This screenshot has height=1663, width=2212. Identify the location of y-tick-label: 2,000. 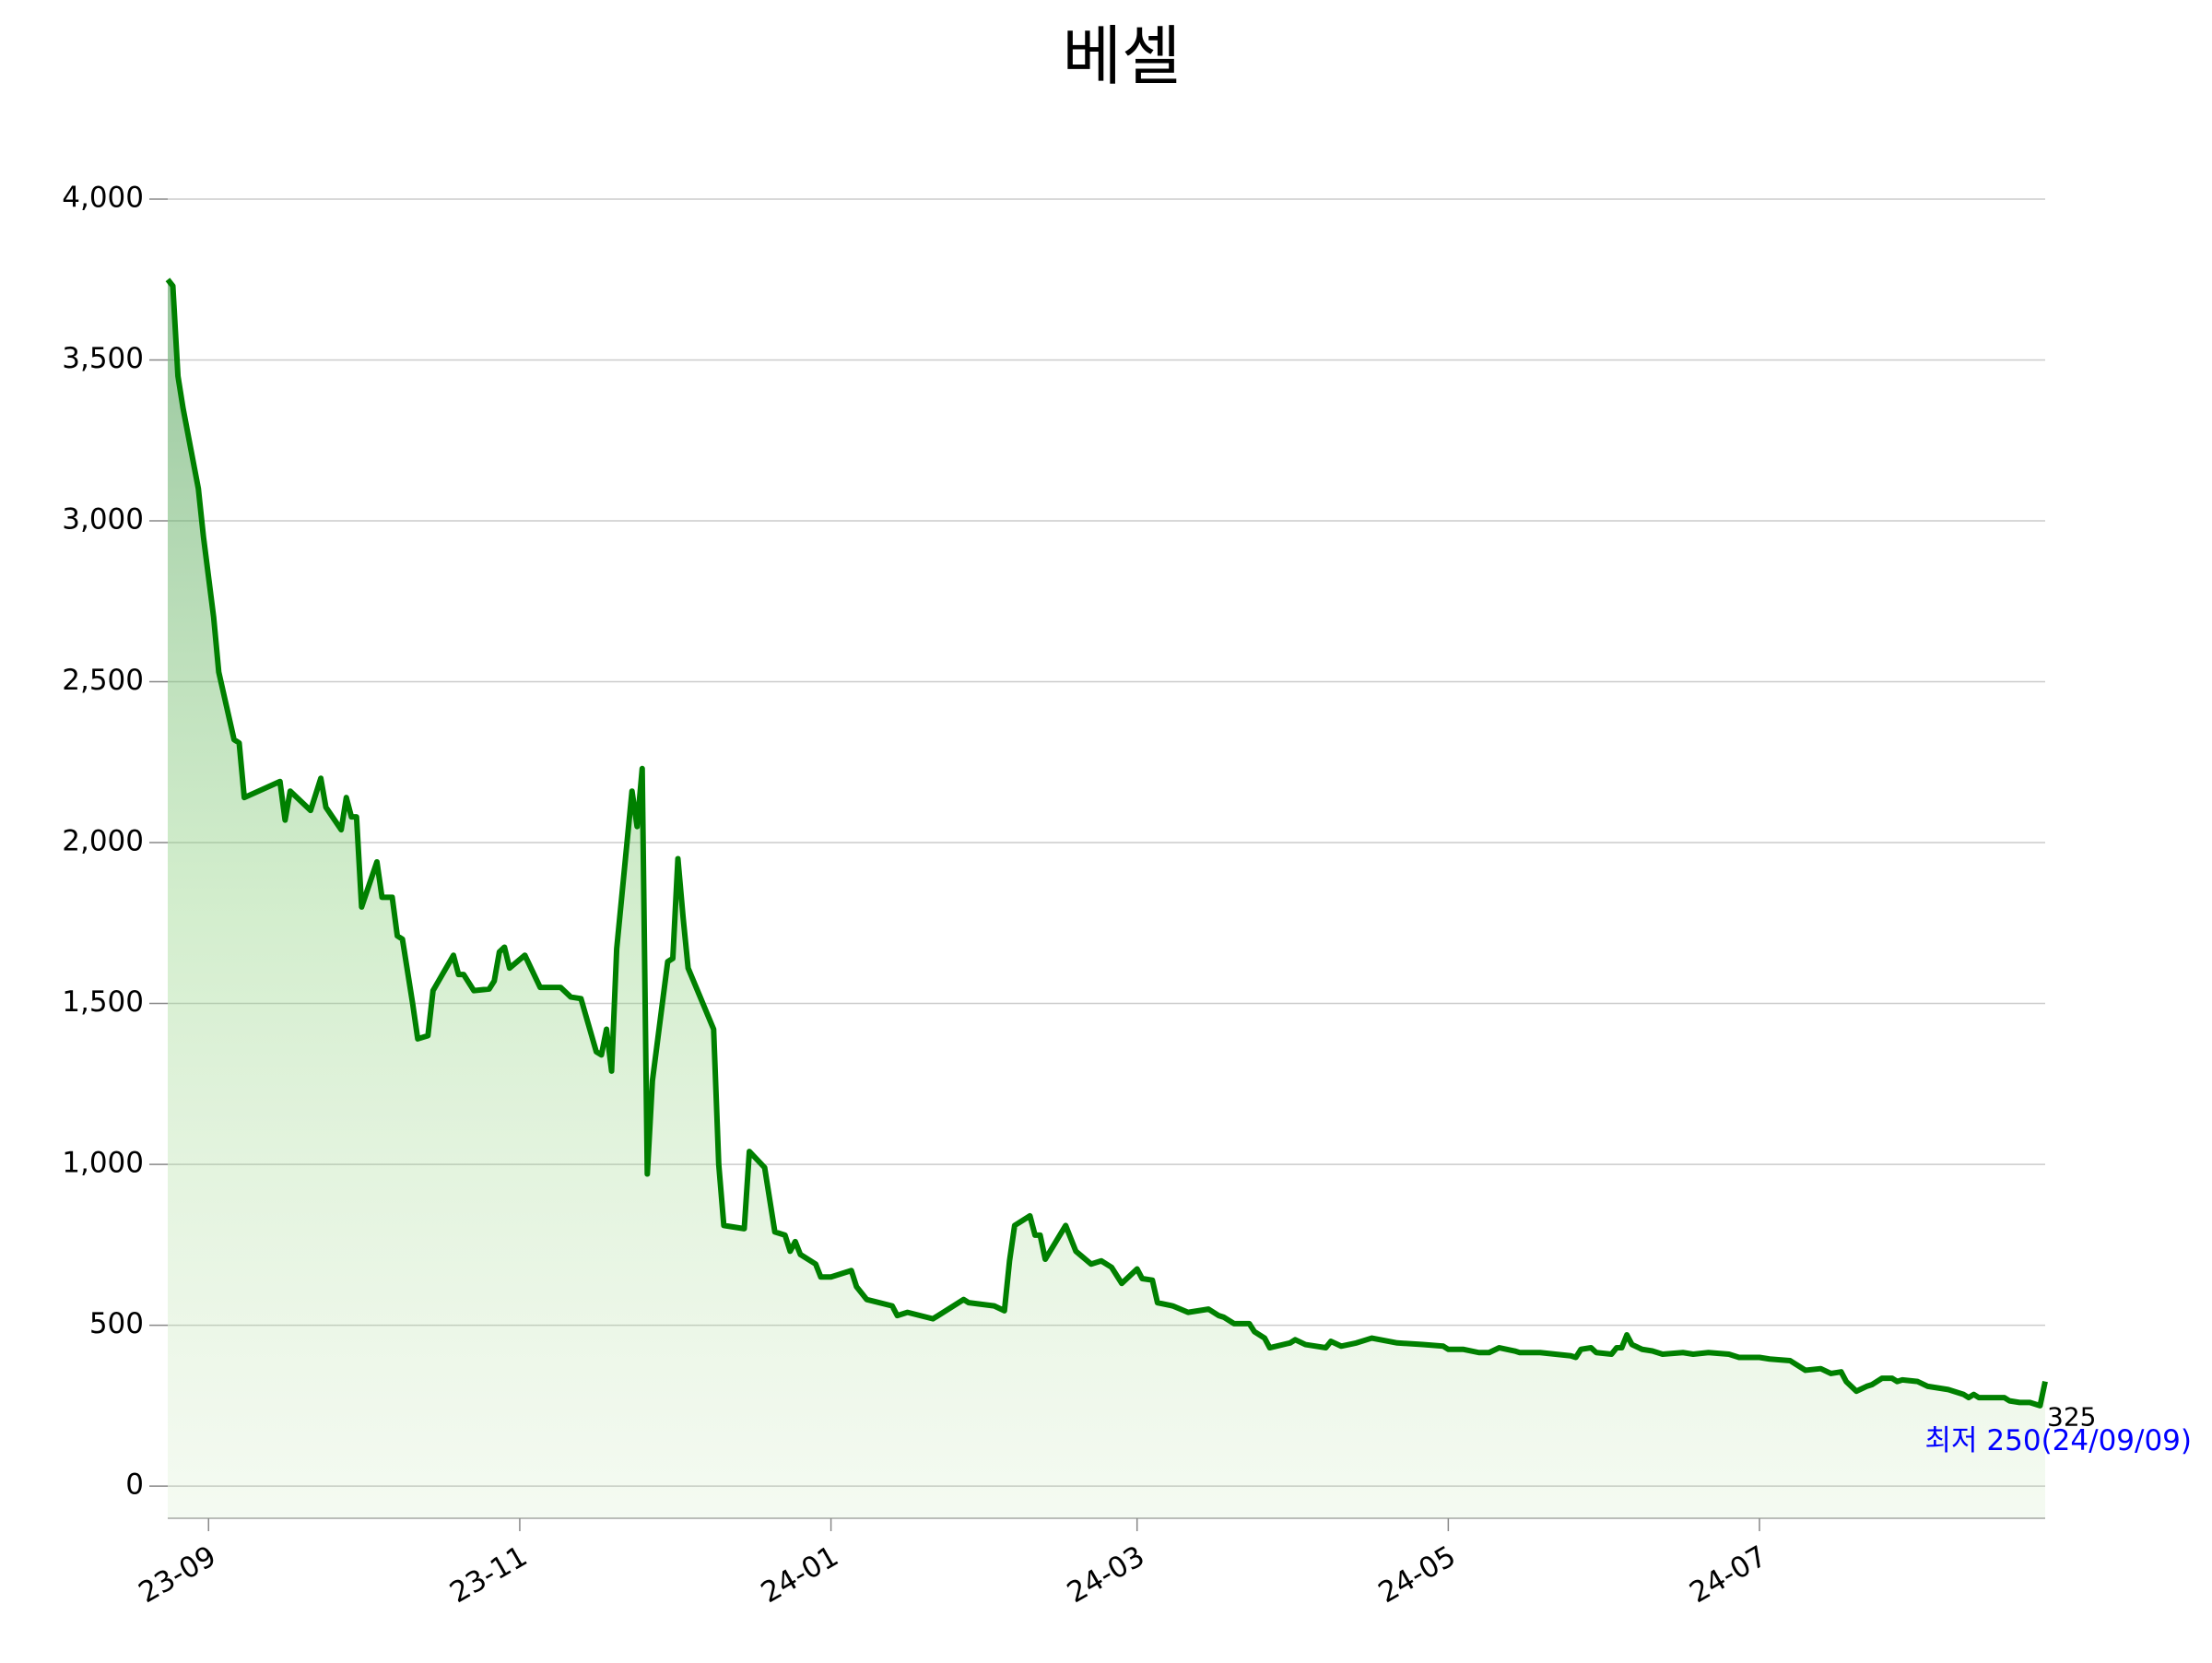
(103, 841).